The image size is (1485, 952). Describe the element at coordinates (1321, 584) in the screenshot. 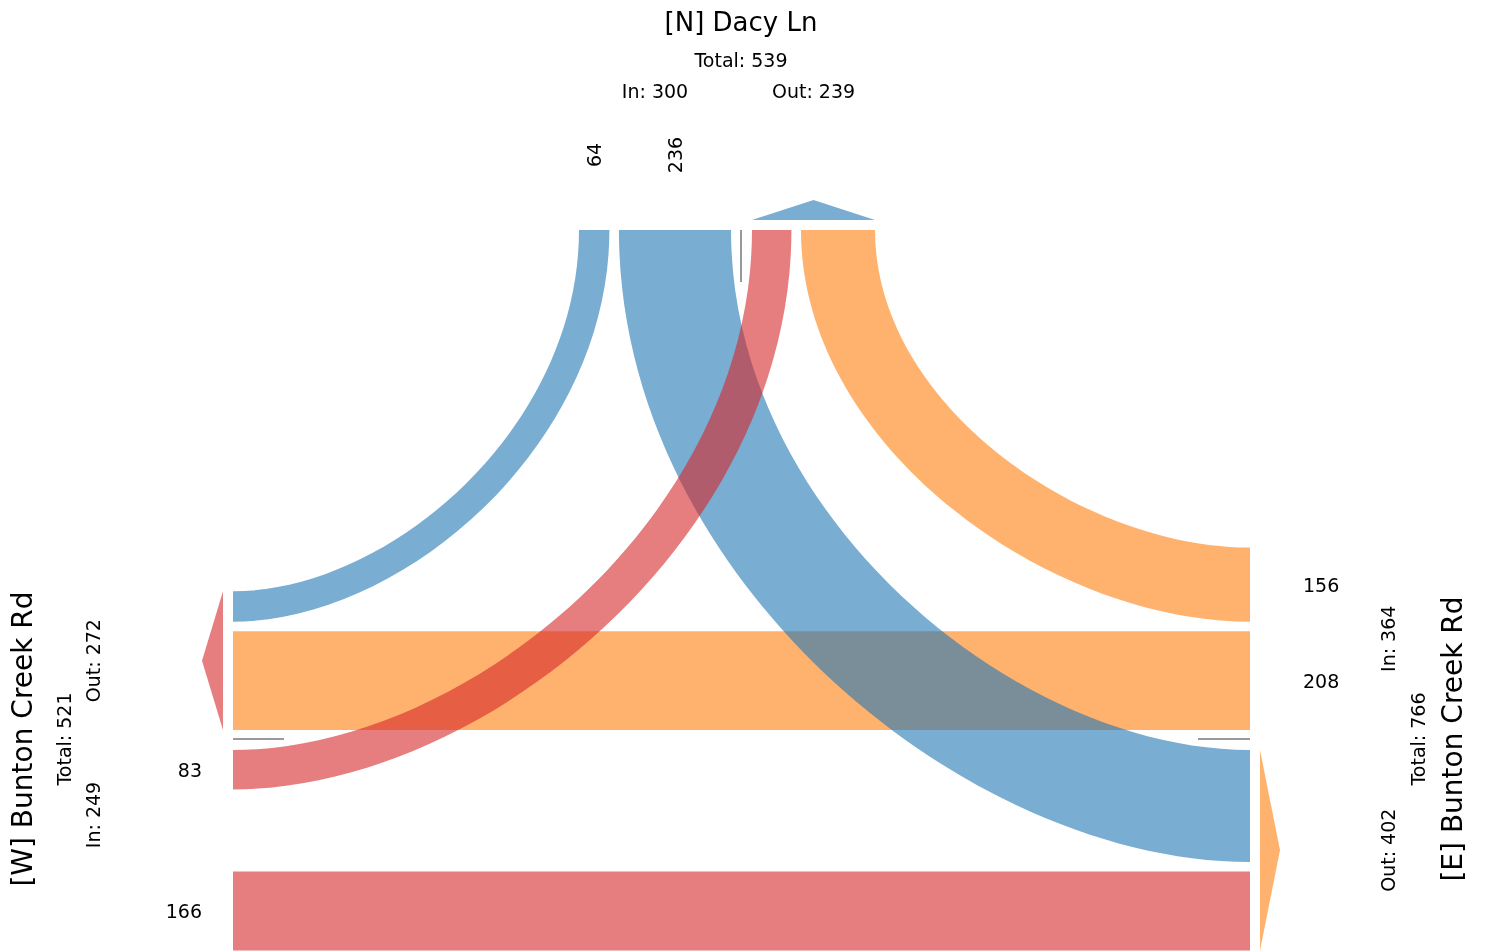

I see `data-label: 156` at that location.